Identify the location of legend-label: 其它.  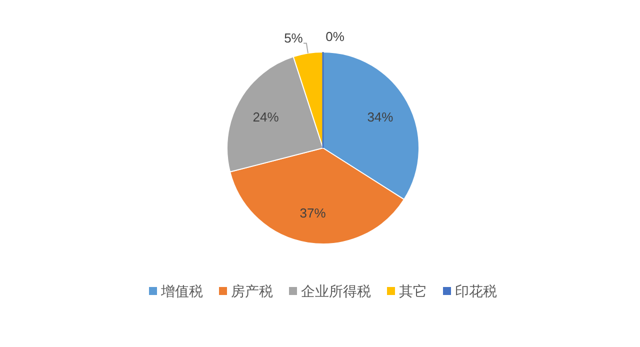
(413, 291).